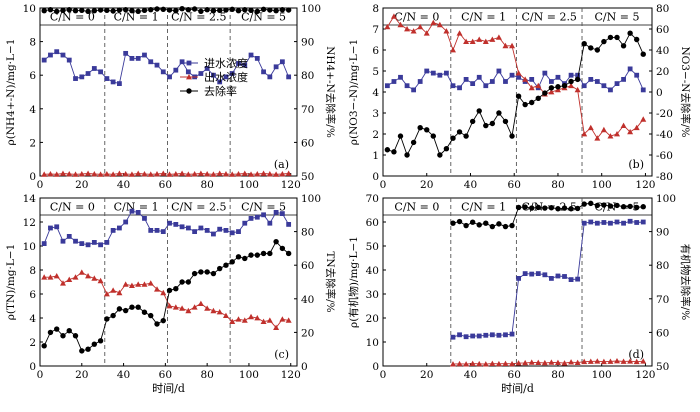  Describe the element at coordinates (664, 114) in the screenshot. I see `y-right-tick-label: -20` at that location.